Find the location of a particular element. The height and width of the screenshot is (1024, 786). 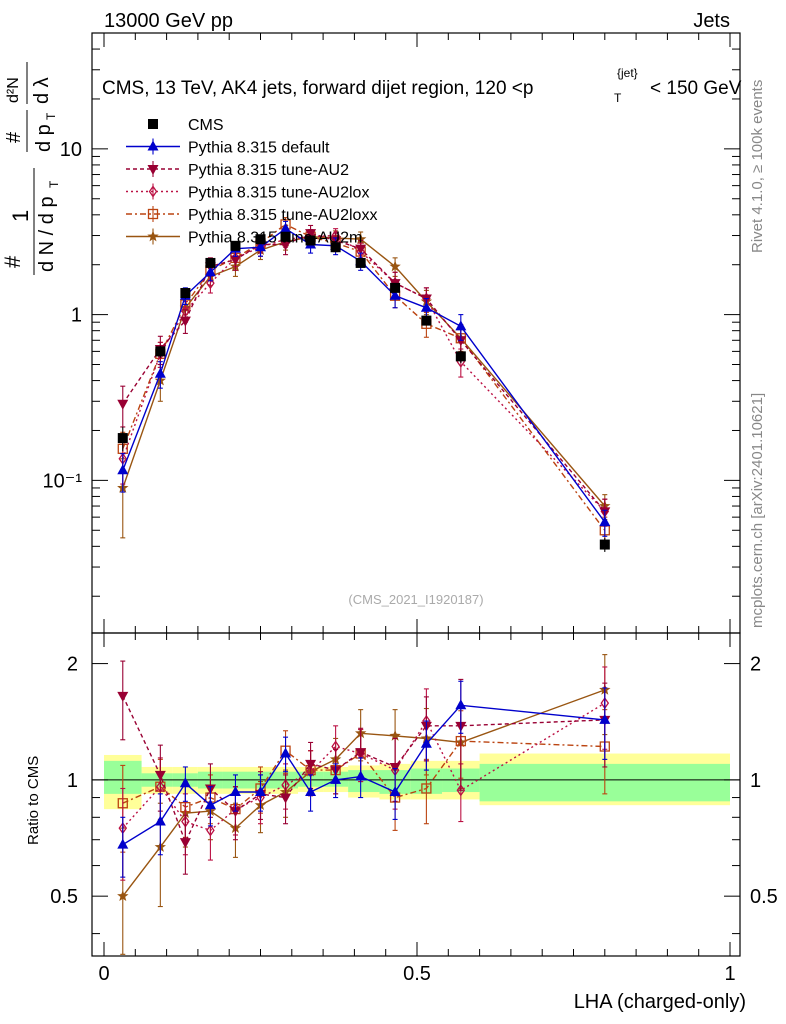

ratio-point-au2loxx is located at coordinates (426, 788).